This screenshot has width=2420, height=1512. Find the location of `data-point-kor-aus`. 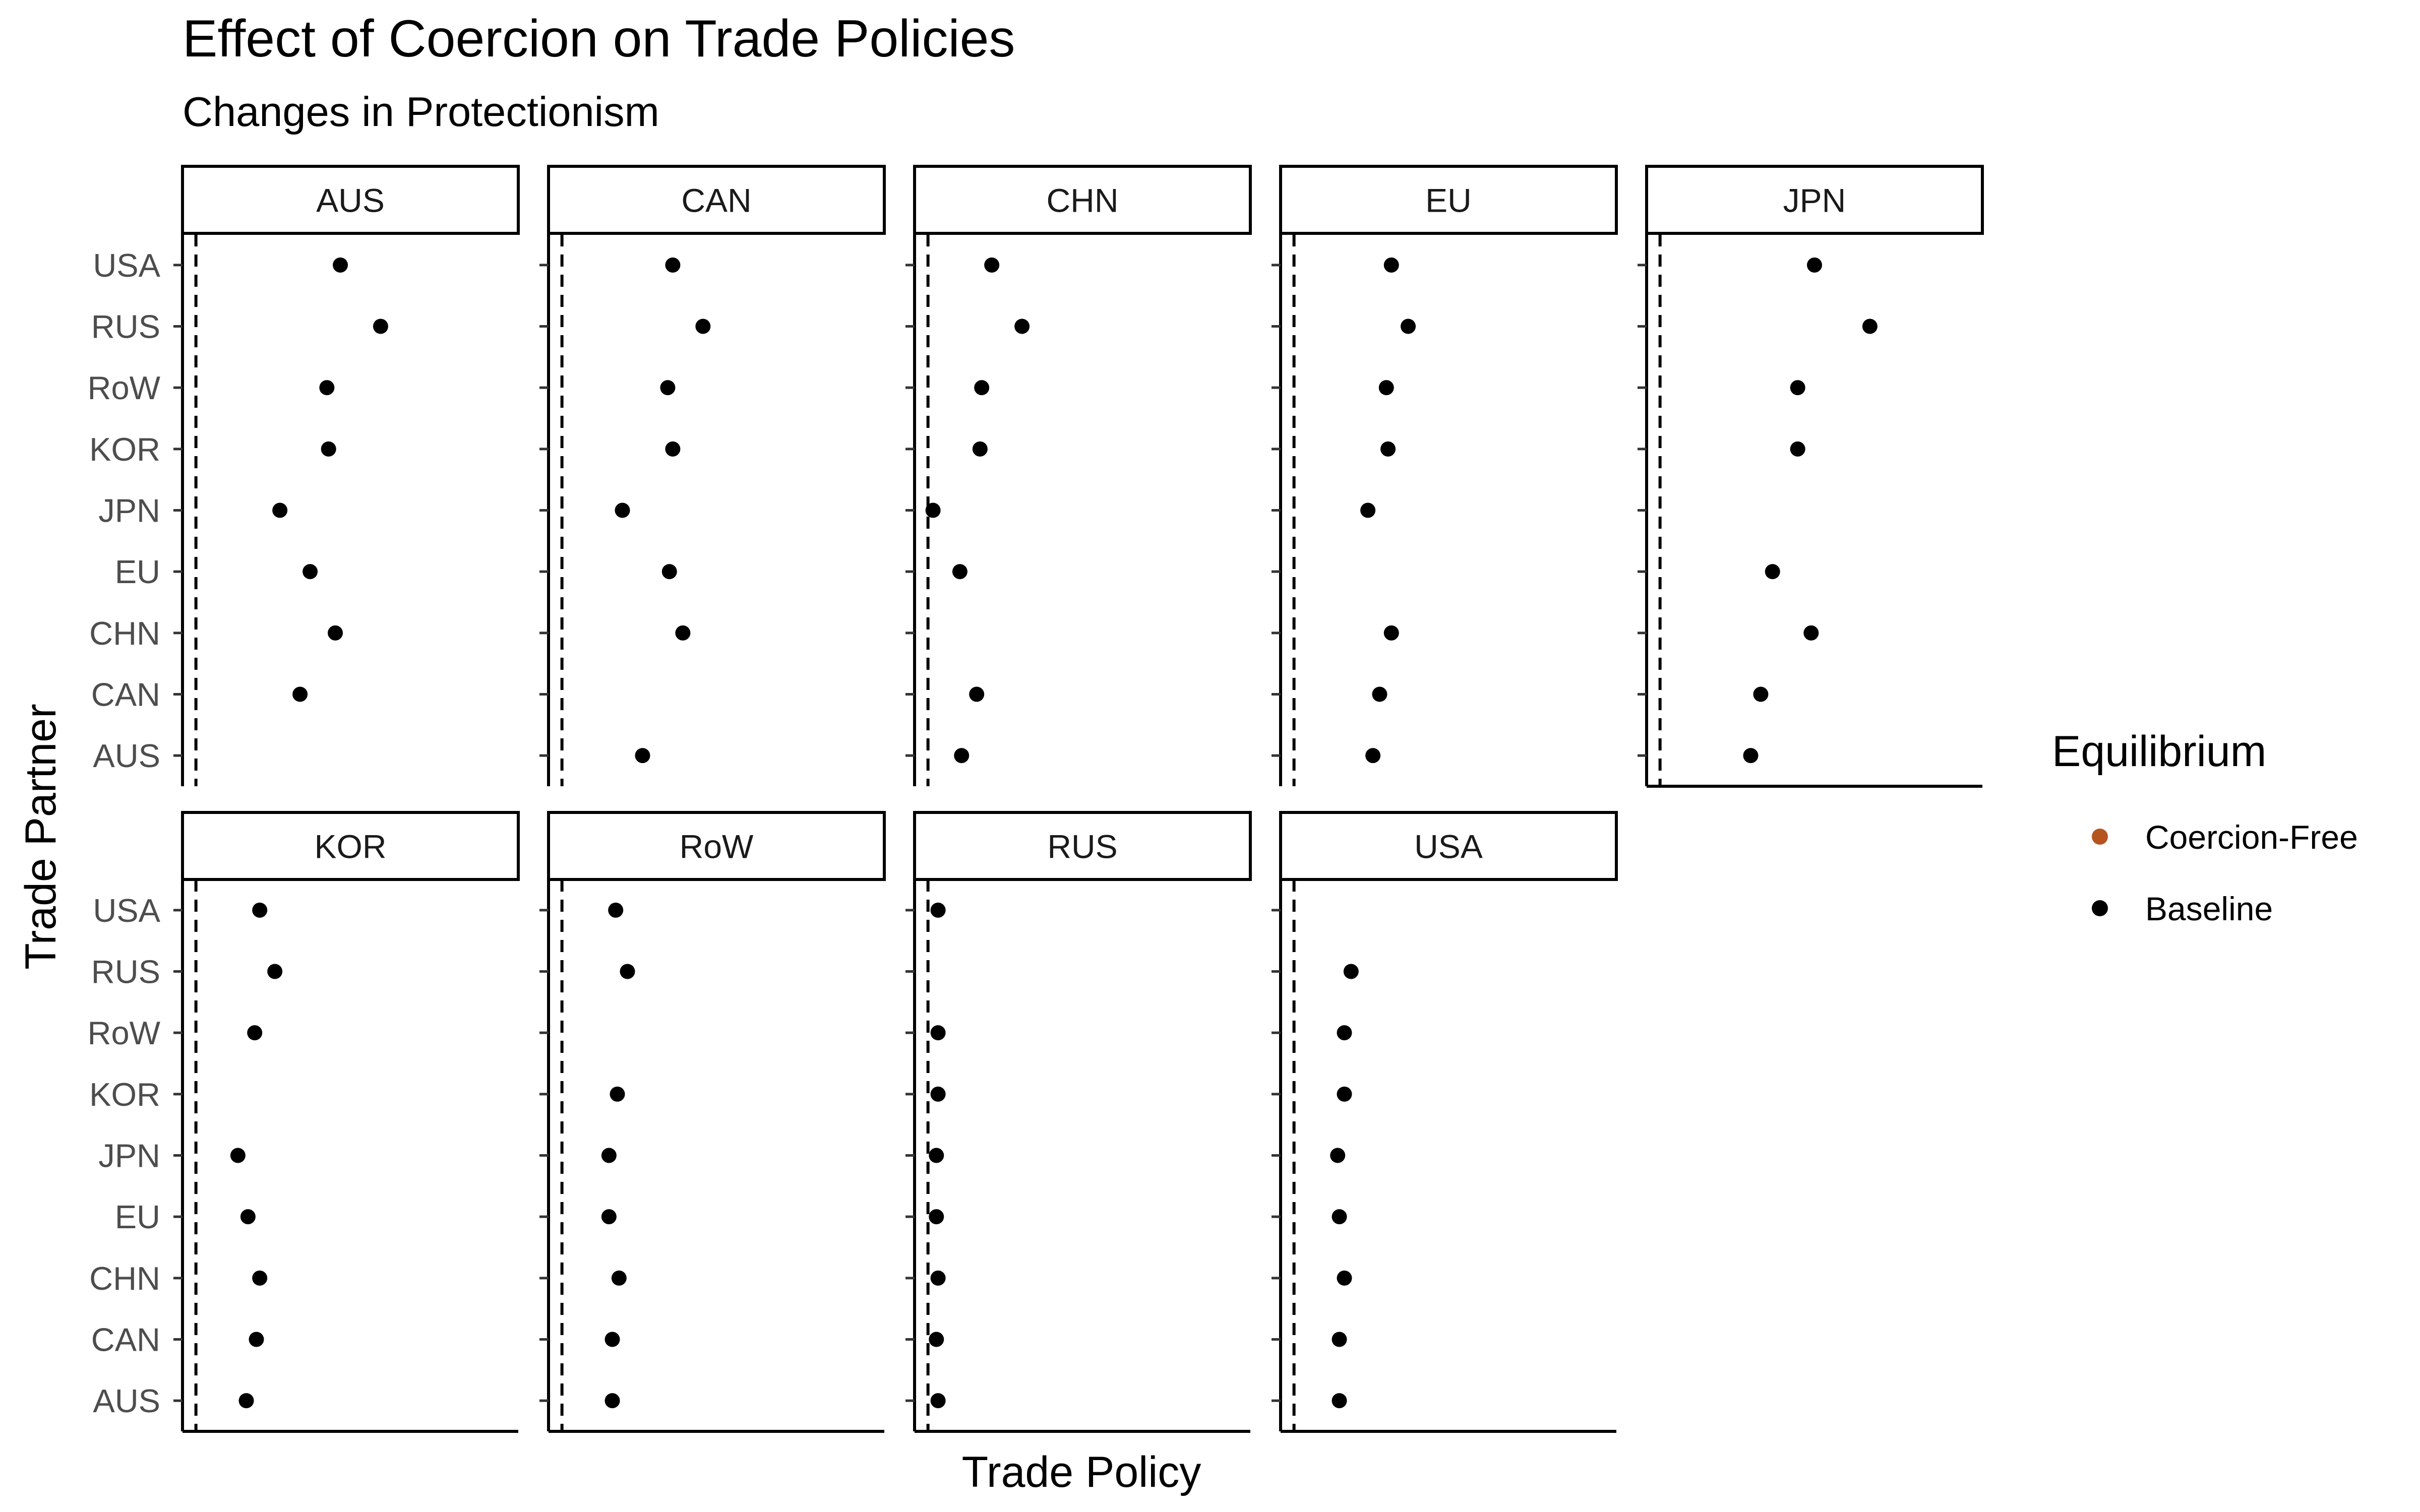

data-point-kor-aus is located at coordinates (246, 1401).